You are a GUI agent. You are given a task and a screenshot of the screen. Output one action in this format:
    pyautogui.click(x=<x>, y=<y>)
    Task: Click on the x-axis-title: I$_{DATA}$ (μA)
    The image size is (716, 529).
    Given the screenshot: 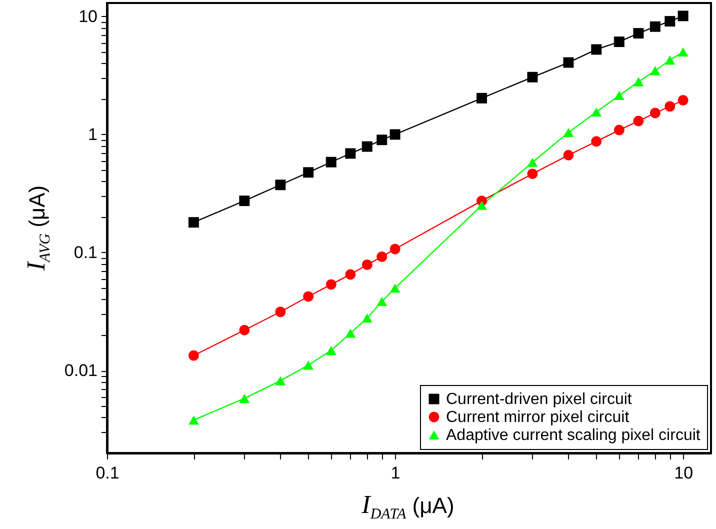 What is the action you would take?
    pyautogui.click(x=408, y=507)
    